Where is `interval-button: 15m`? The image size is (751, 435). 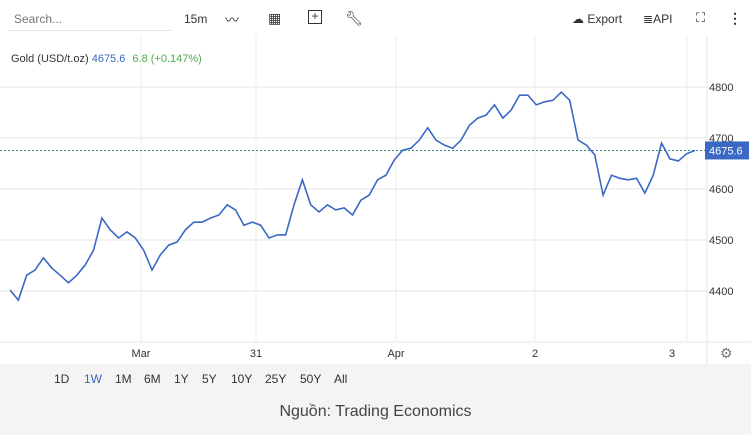 interval-button: 15m is located at coordinates (196, 19).